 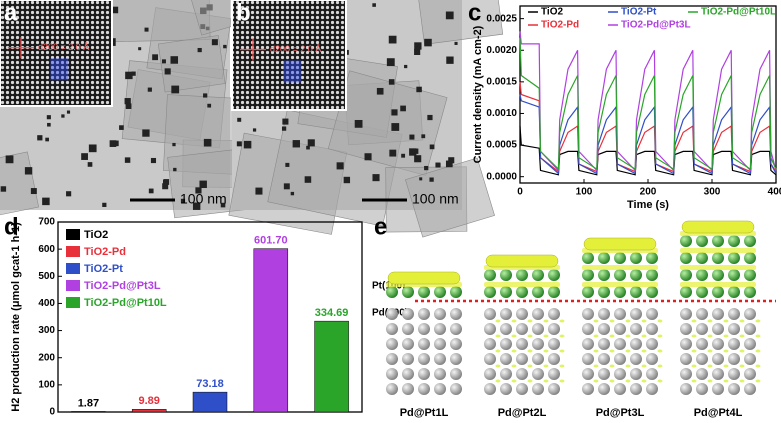 I want to click on value-label: 334.69, so click(x=332, y=313).